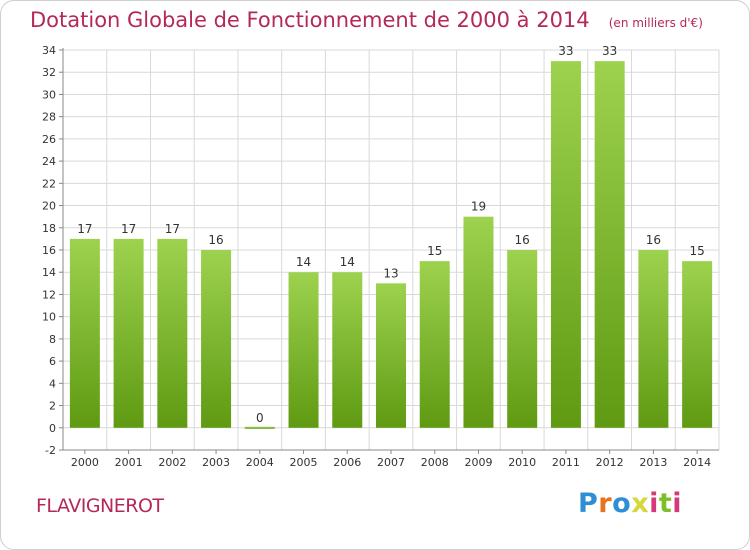 This screenshot has width=750, height=550. What do you see at coordinates (216, 339) in the screenshot?
I see `bar-2003` at bounding box center [216, 339].